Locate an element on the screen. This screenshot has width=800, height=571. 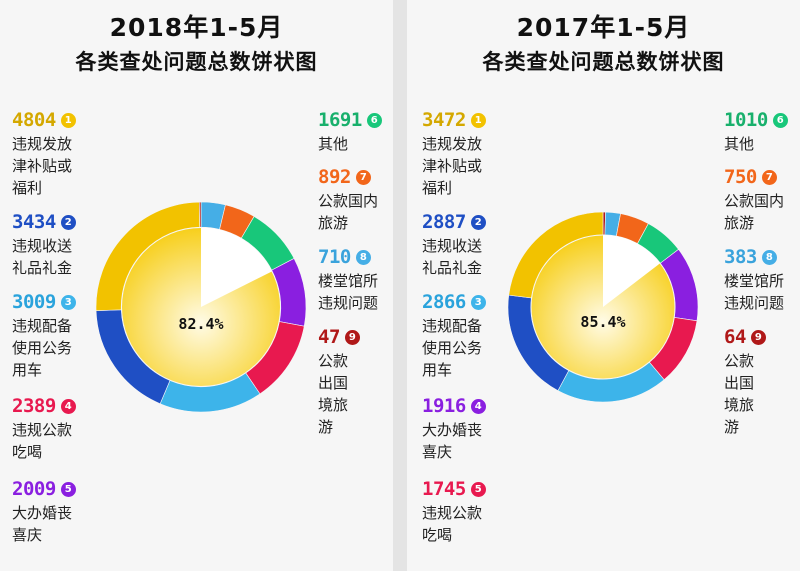
legend-item-4: 1916 4 大办婚丧喜庆 is located at coordinates (477, 428).